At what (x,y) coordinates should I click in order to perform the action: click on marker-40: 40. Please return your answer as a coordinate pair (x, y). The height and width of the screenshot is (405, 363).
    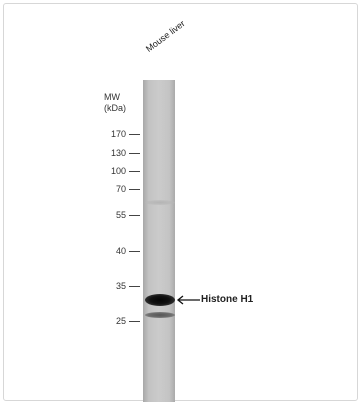
    Looking at the image, I should click on (121, 251).